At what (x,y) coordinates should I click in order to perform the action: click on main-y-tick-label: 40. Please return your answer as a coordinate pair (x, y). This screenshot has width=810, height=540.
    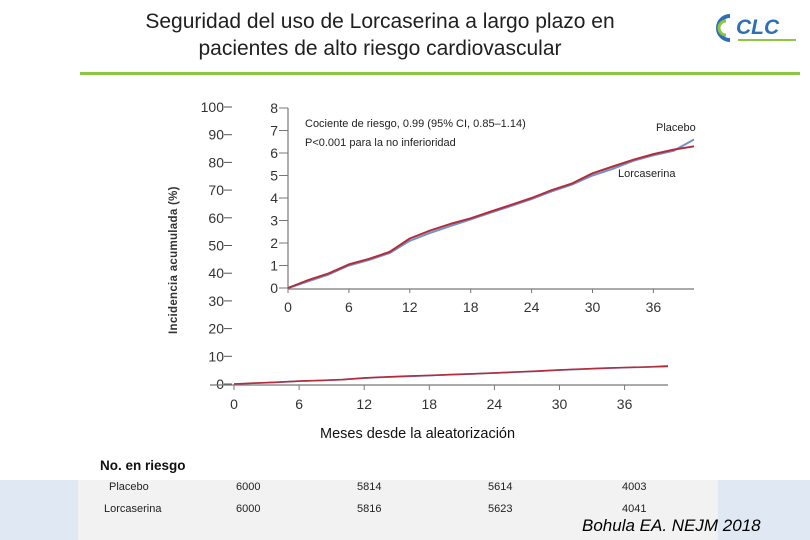
    Looking at the image, I should click on (216, 273).